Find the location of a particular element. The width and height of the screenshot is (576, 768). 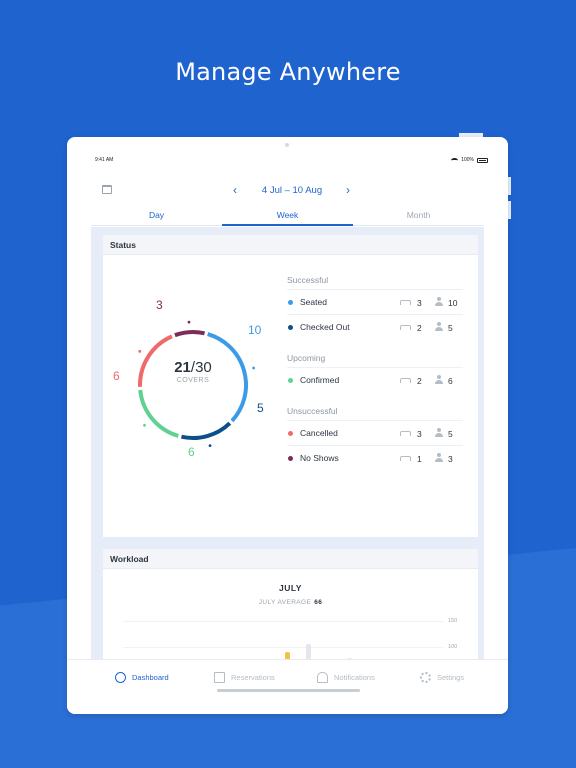

status-name: Seated is located at coordinates (313, 302).